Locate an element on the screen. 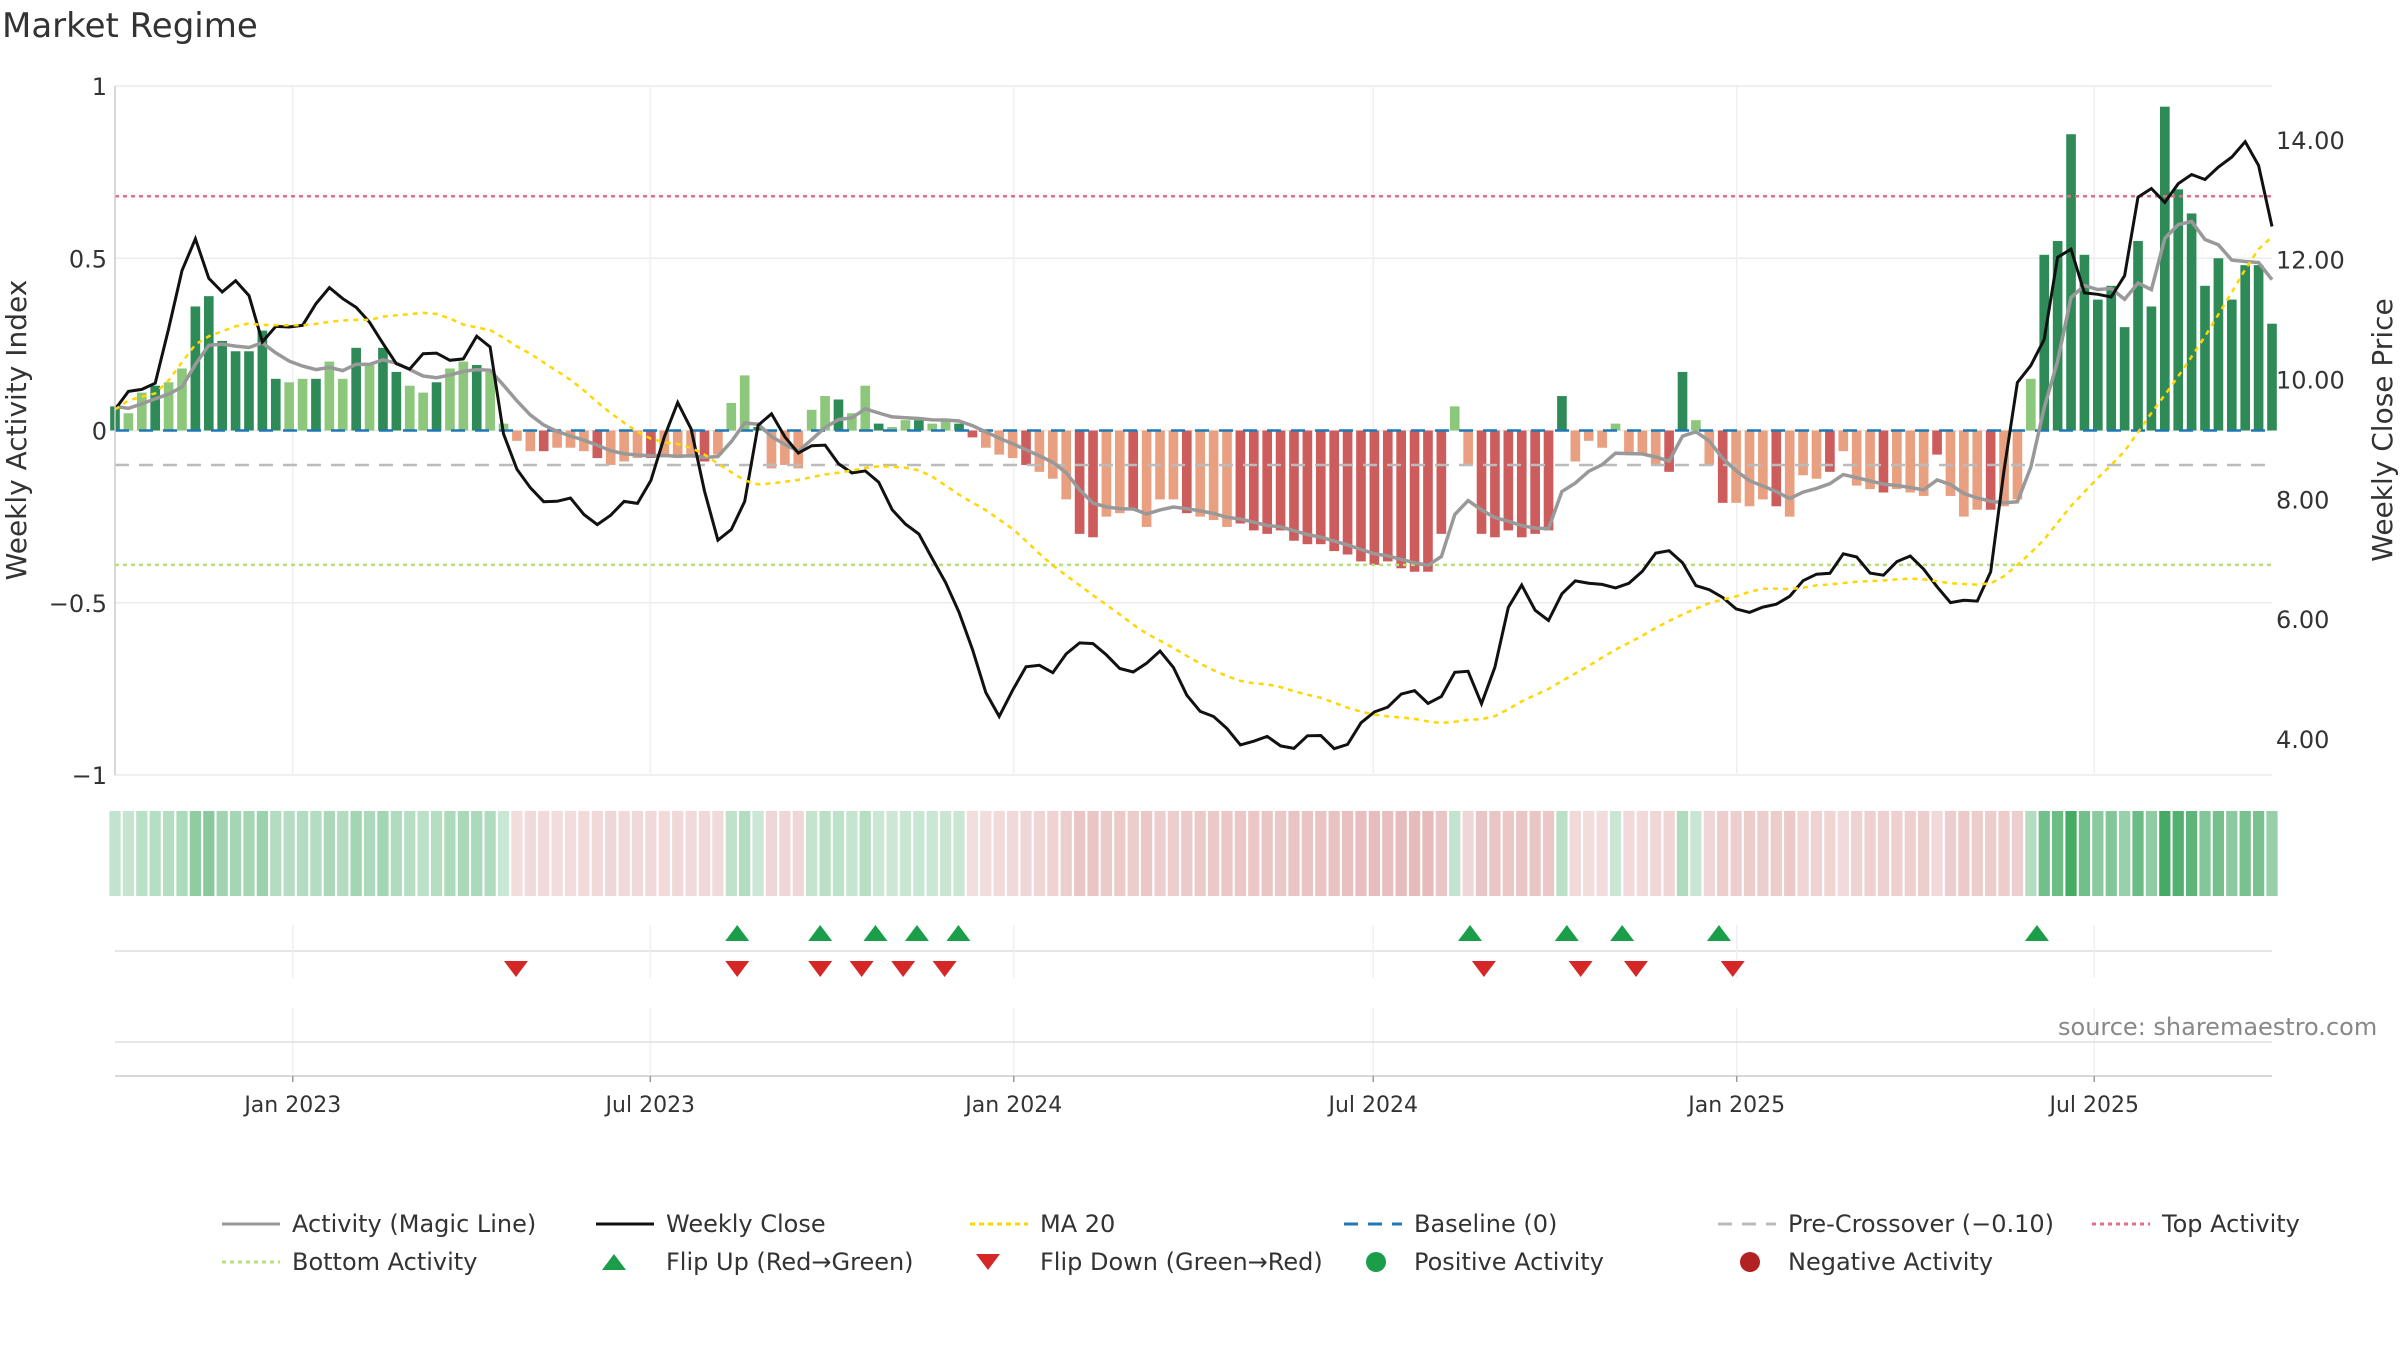 This screenshot has width=2400, height=1350. legend-flip-down: Flip Down (Green→Red) is located at coordinates (1145, 1262).